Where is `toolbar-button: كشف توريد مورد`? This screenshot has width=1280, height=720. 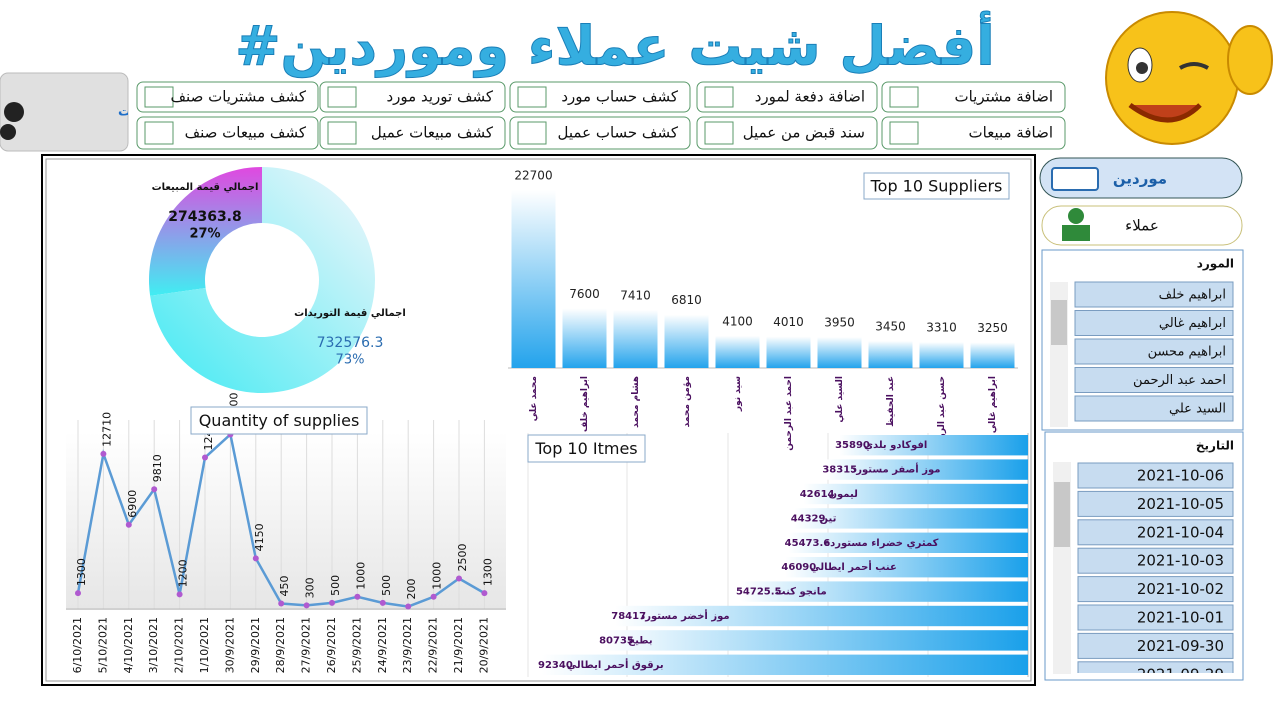 toolbar-button: كشف توريد مورد is located at coordinates (412, 97).